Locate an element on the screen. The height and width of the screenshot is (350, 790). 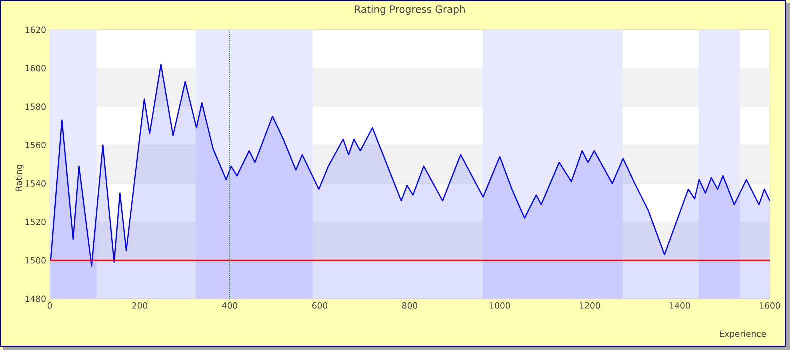
x-tick-label: 200 is located at coordinates (140, 305).